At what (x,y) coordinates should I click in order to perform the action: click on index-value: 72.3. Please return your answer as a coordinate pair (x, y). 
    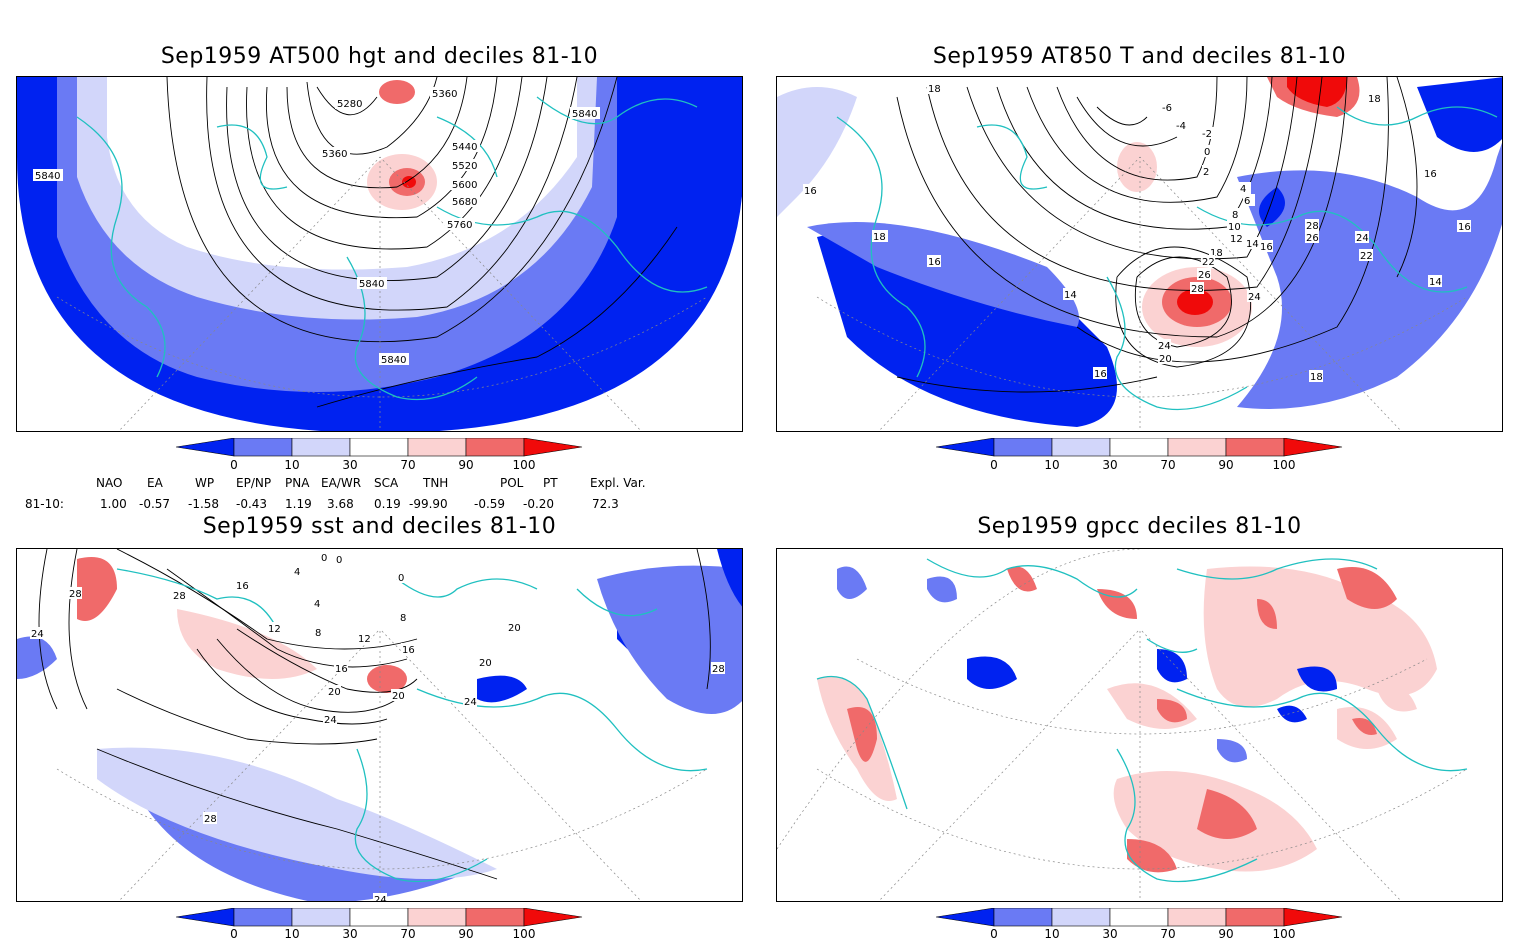
    Looking at the image, I should click on (605, 504).